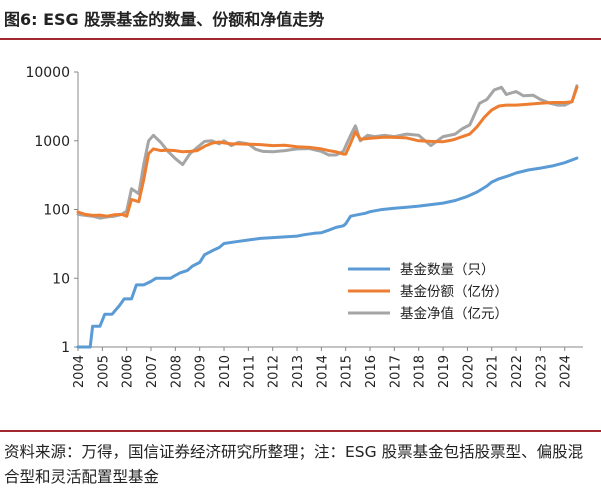 This screenshot has width=601, height=495. I want to click on legend-label-1: 基金数量（只）, so click(447, 269).